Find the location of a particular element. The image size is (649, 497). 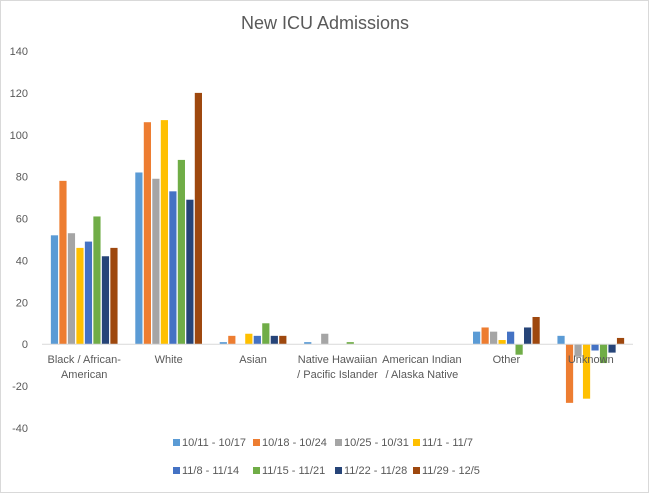

legend-label: 10/18 - 10/24 is located at coordinates (294, 443).